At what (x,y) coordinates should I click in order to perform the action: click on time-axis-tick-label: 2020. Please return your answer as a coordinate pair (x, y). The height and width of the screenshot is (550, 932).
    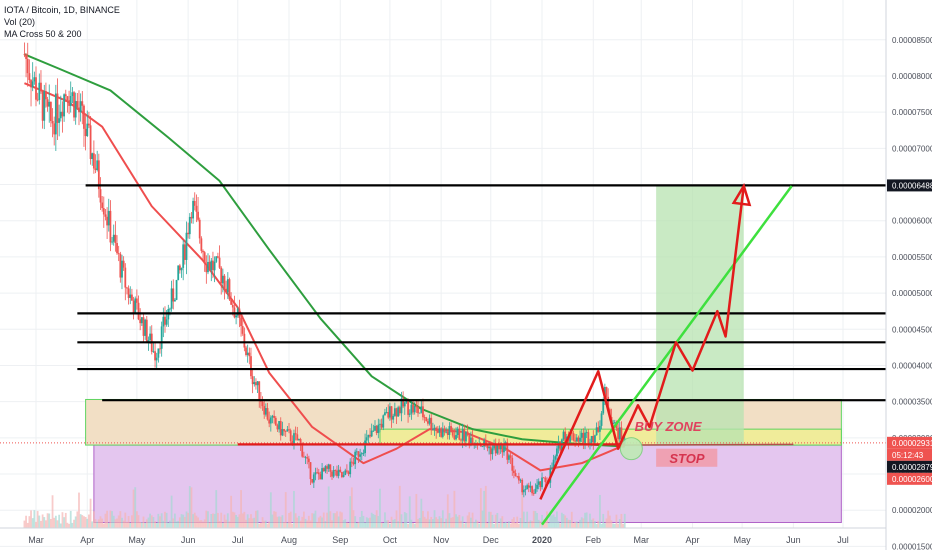
    Looking at the image, I should click on (542, 540).